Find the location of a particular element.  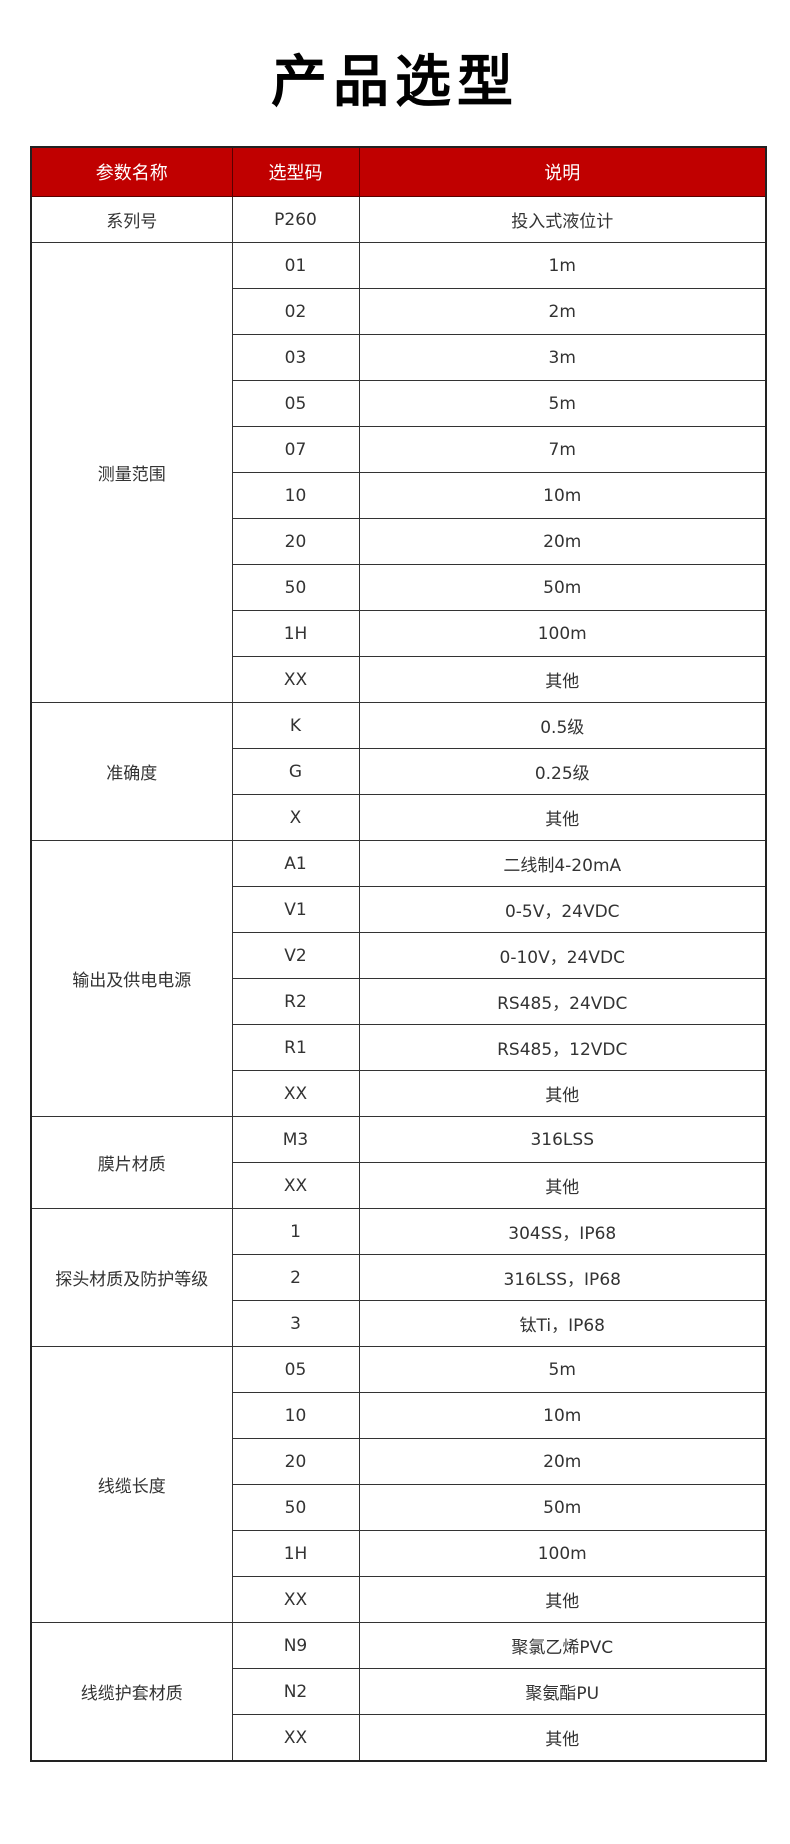

description-cell: 316LSS，IP68 is located at coordinates (562, 1277).